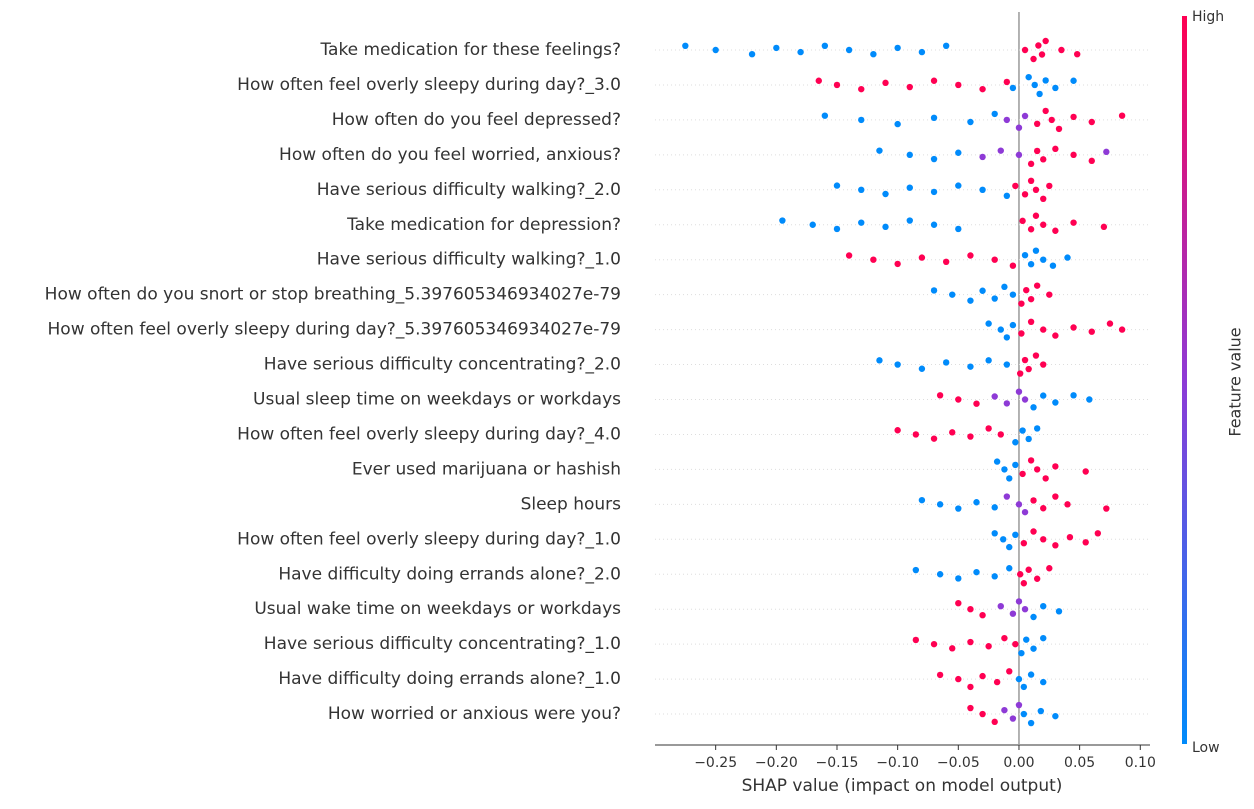 The height and width of the screenshot is (809, 1254). I want to click on x-tick-label: 0.05, so click(1079, 763).